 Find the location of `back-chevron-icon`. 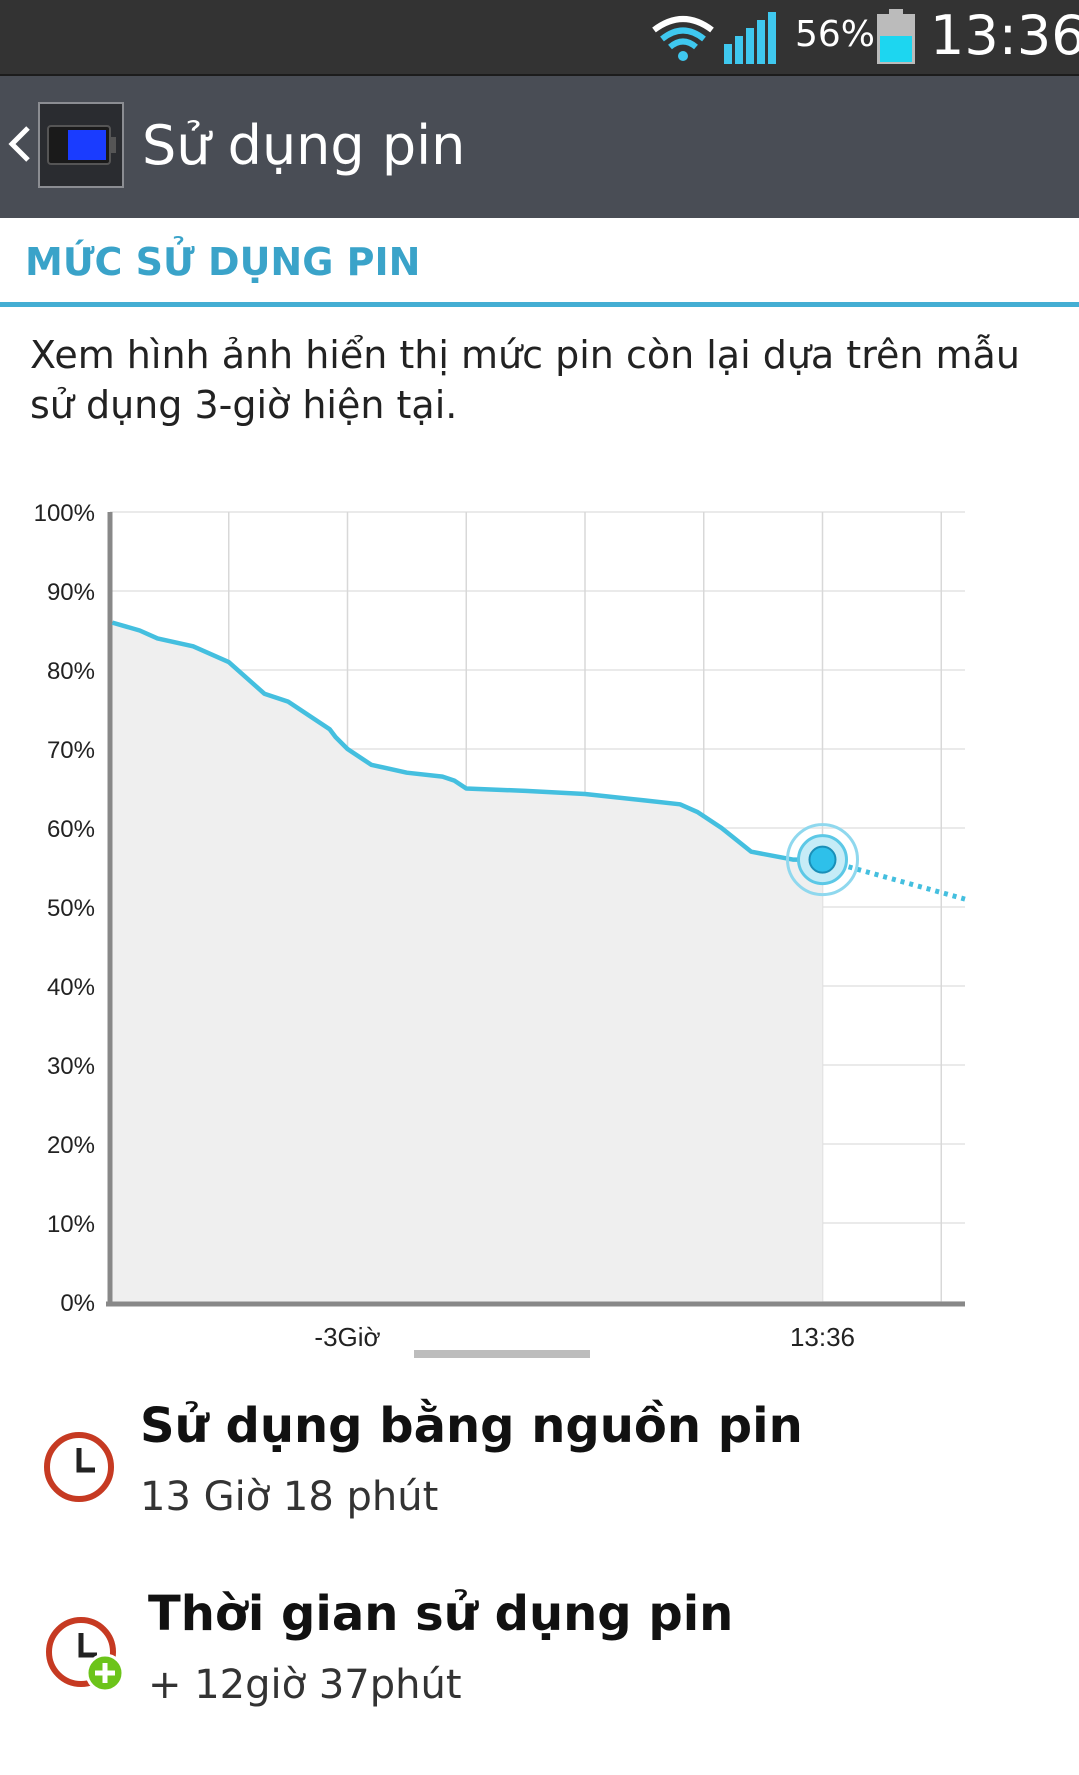

back-chevron-icon is located at coordinates (19, 144).